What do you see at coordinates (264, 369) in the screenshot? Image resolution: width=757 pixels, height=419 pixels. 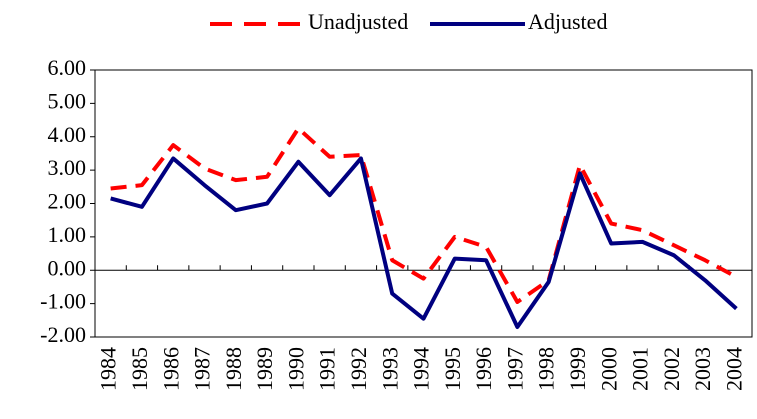 I see `x-tick-label: 1989` at bounding box center [264, 369].